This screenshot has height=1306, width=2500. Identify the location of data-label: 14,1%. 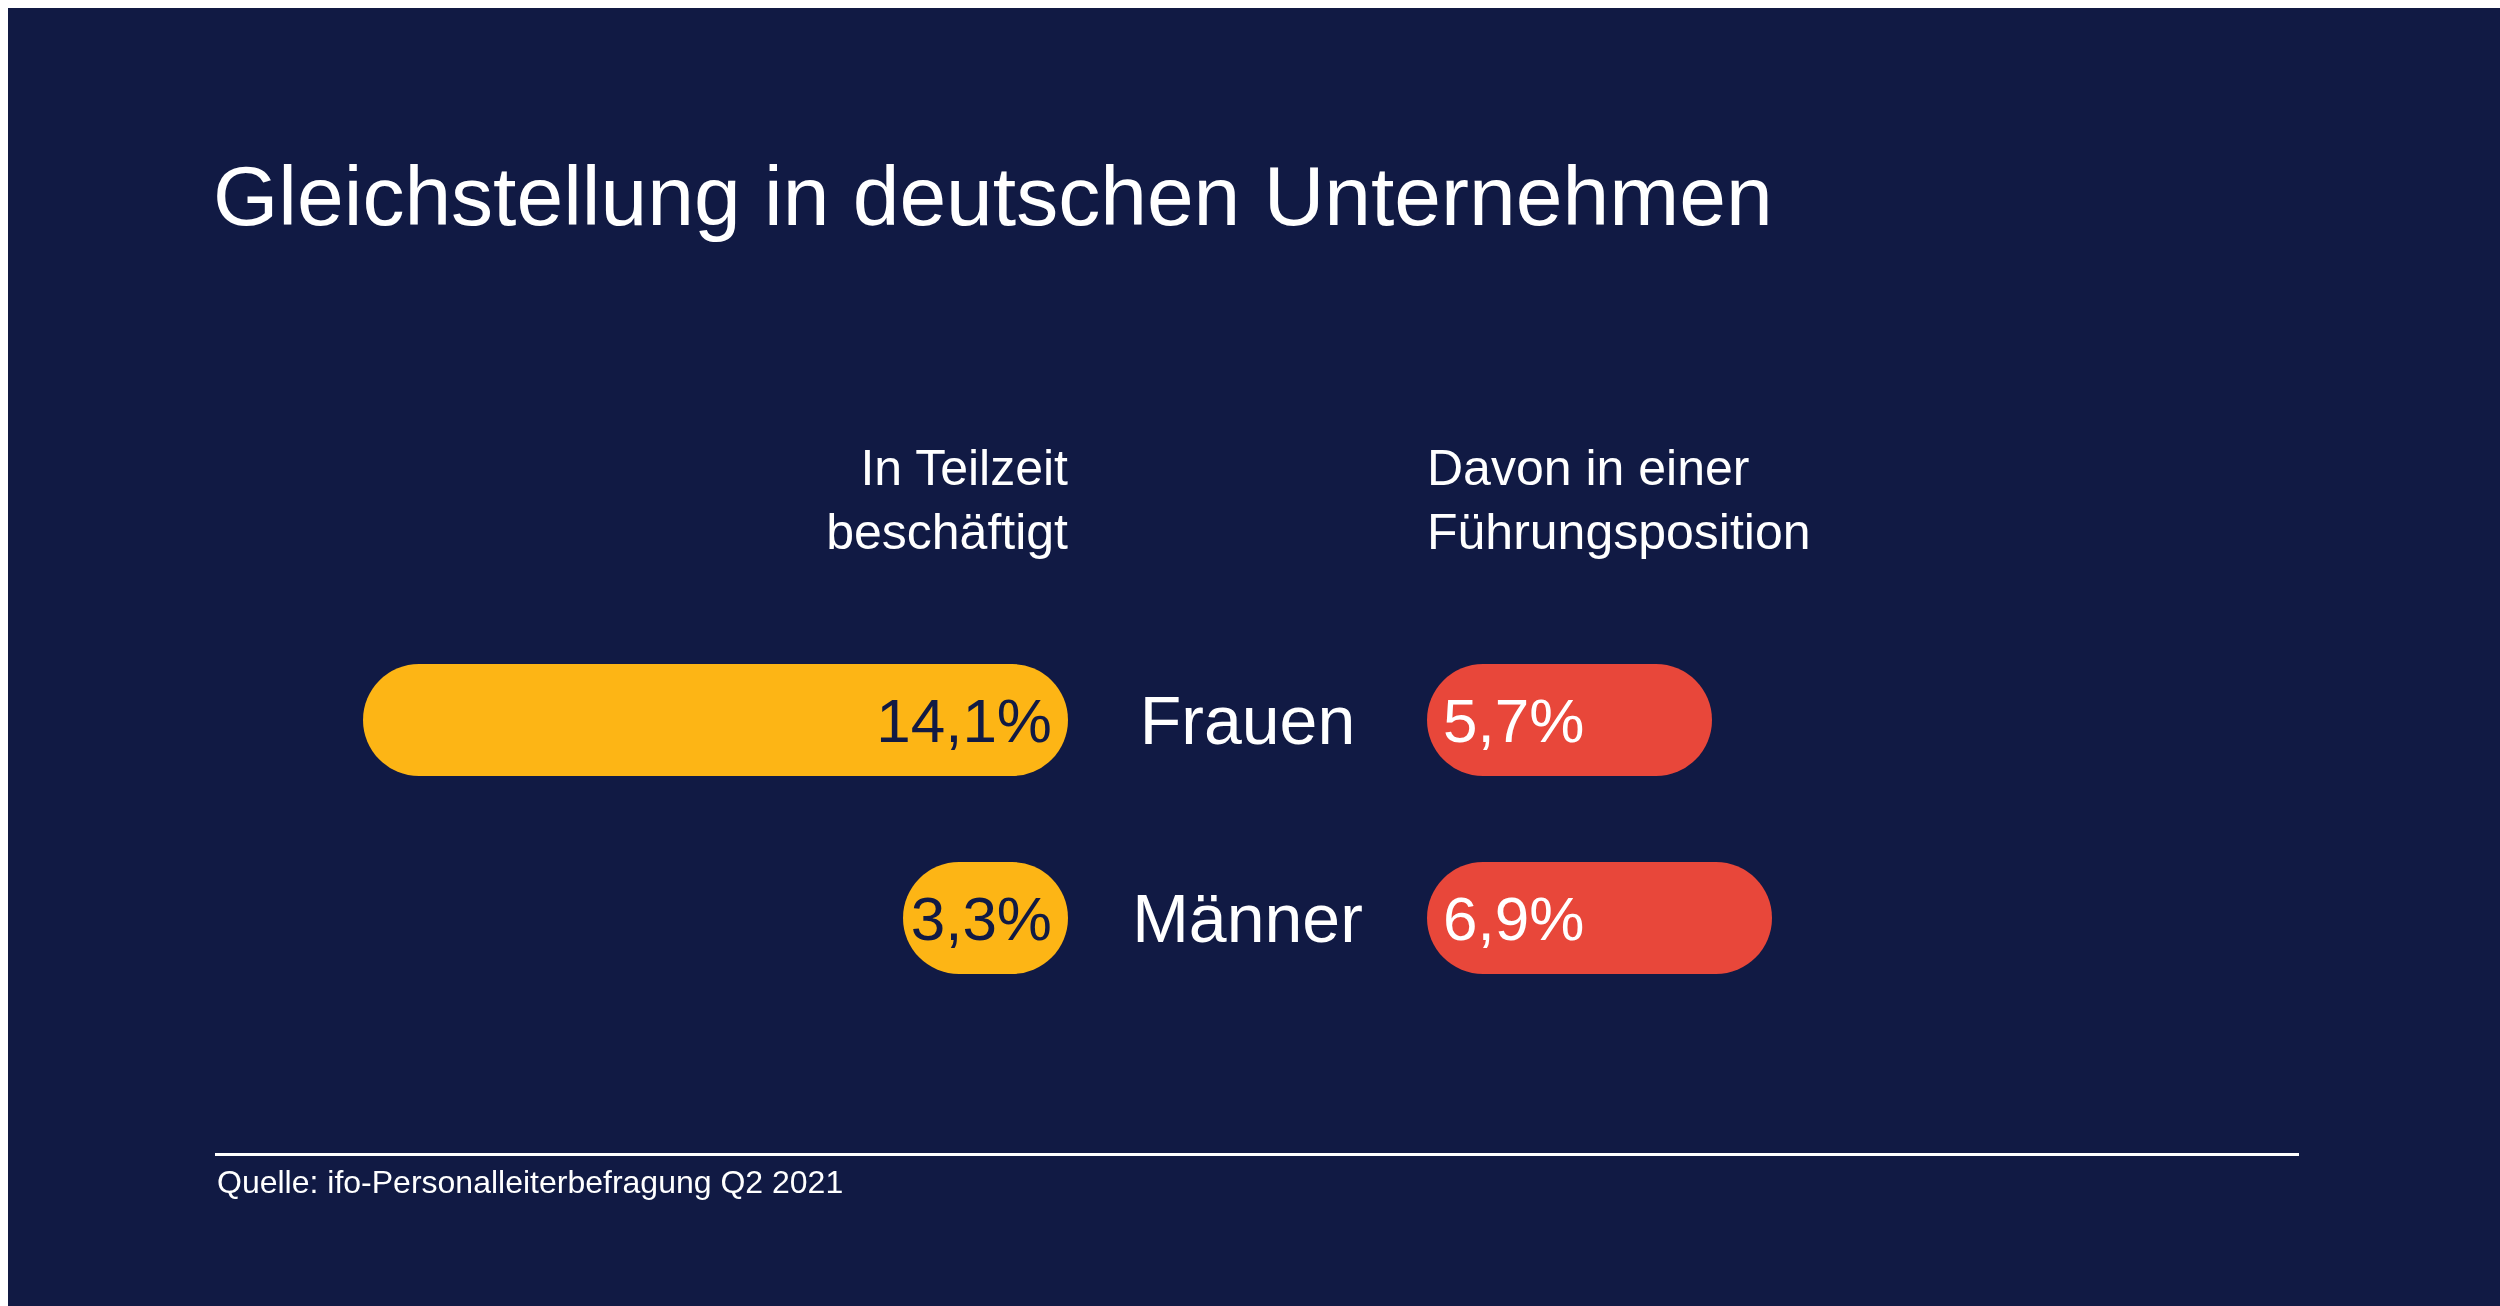
(964, 720).